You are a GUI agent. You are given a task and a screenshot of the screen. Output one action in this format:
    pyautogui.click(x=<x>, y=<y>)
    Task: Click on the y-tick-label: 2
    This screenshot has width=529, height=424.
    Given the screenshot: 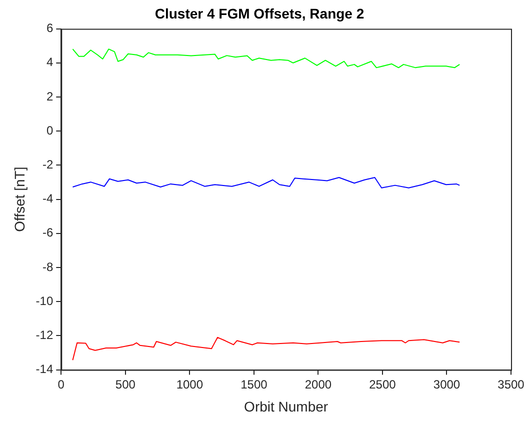 What is the action you would take?
    pyautogui.click(x=50, y=96)
    